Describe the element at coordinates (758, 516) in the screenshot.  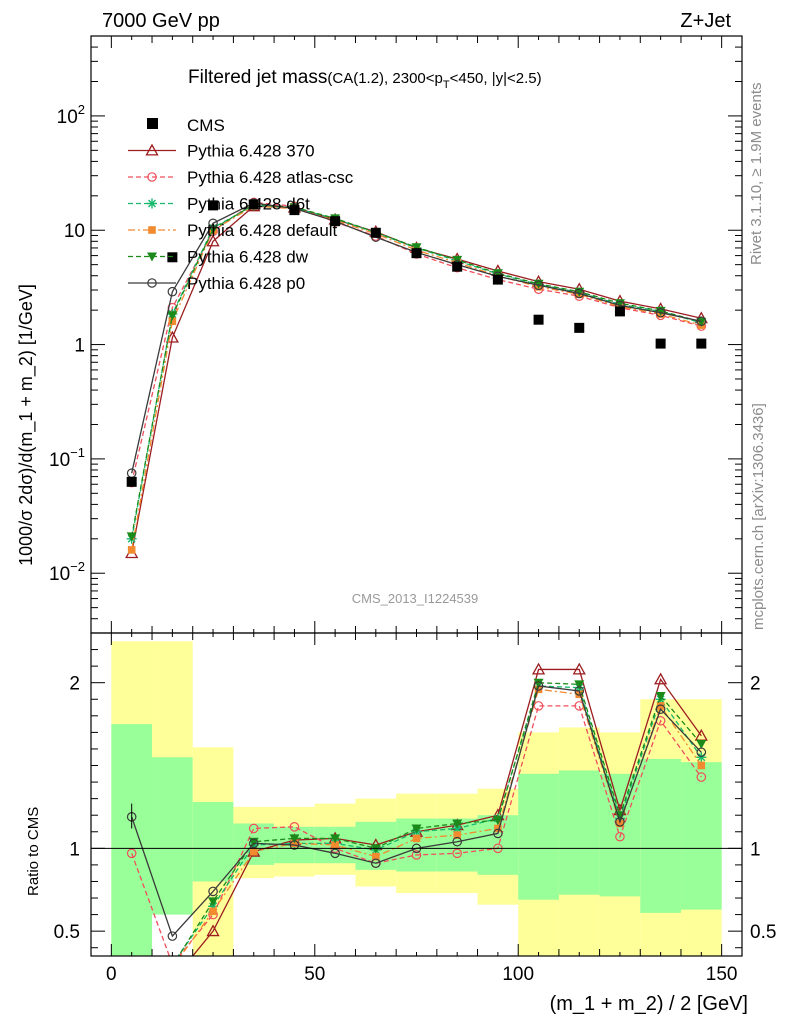
I see `side-label-bottom: mcplots.cern.ch [arXiv:1306.3436]` at that location.